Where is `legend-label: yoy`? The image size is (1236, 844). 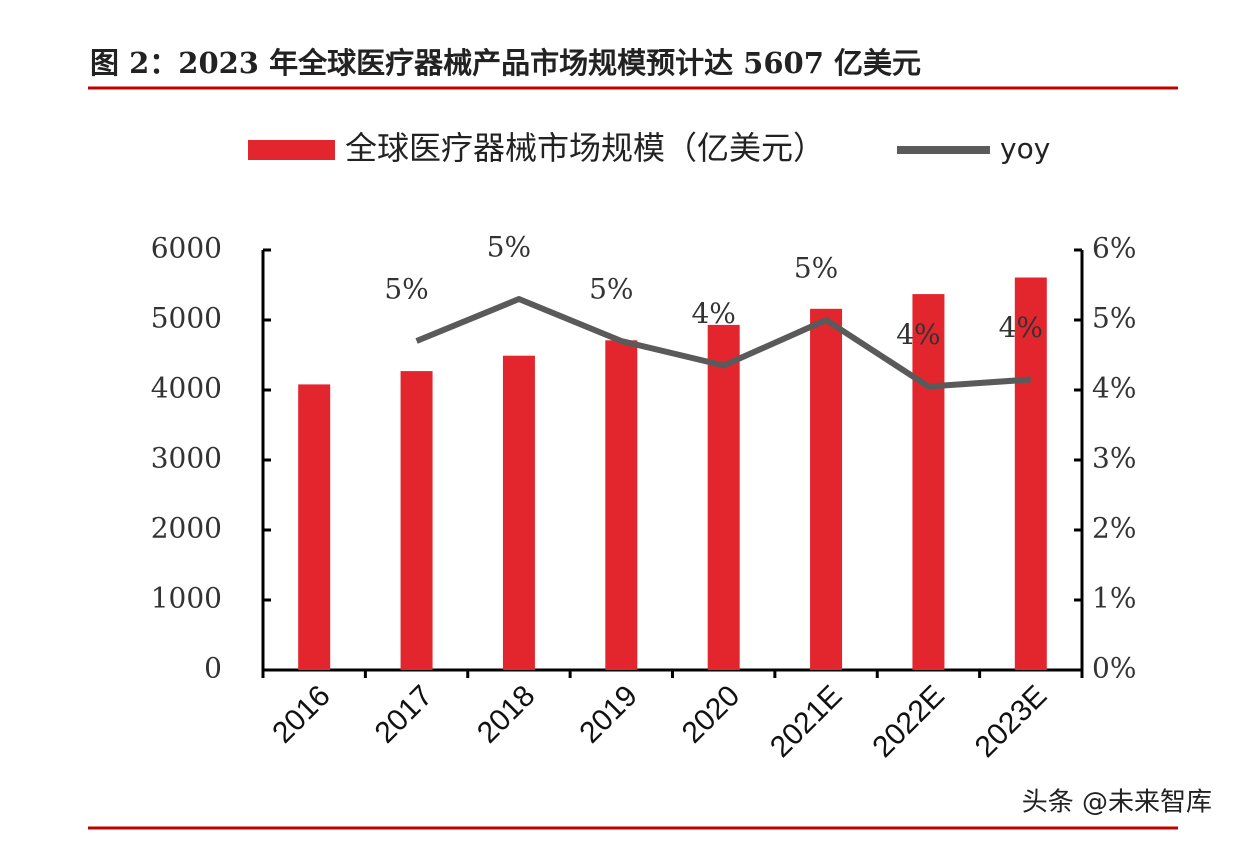
legend-label: yoy is located at coordinates (1025, 148).